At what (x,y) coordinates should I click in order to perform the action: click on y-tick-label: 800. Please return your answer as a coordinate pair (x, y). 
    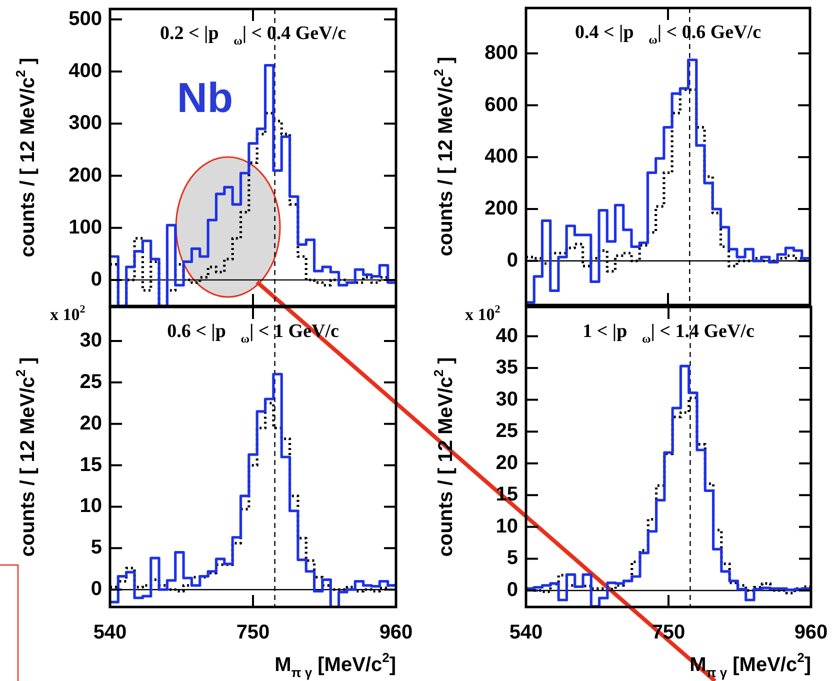
    Looking at the image, I should click on (501, 53).